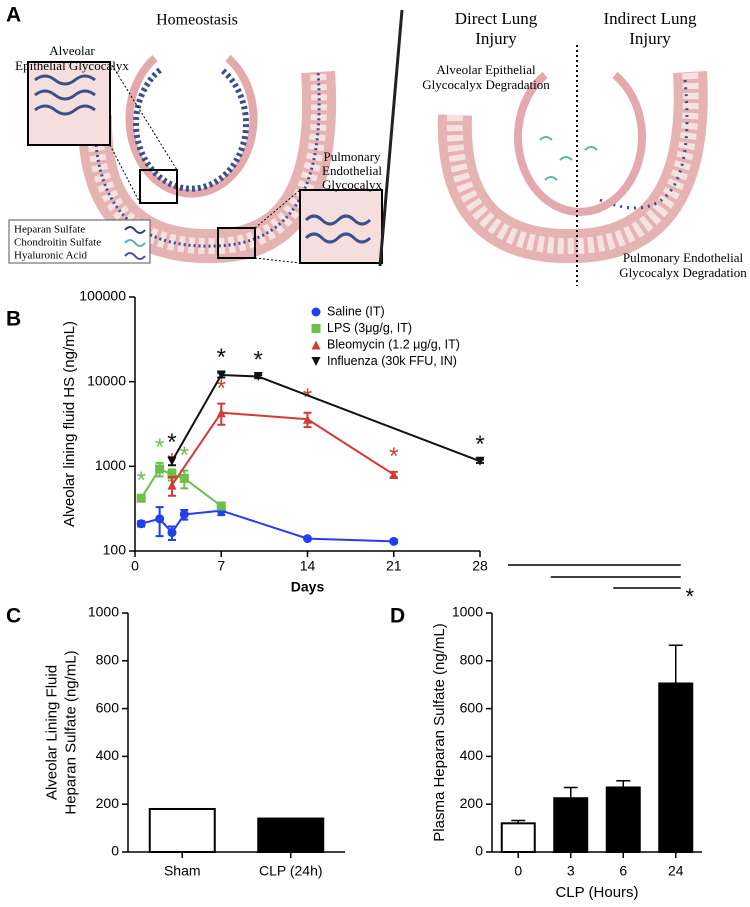 The height and width of the screenshot is (907, 750). I want to click on inset, so click(69, 103).